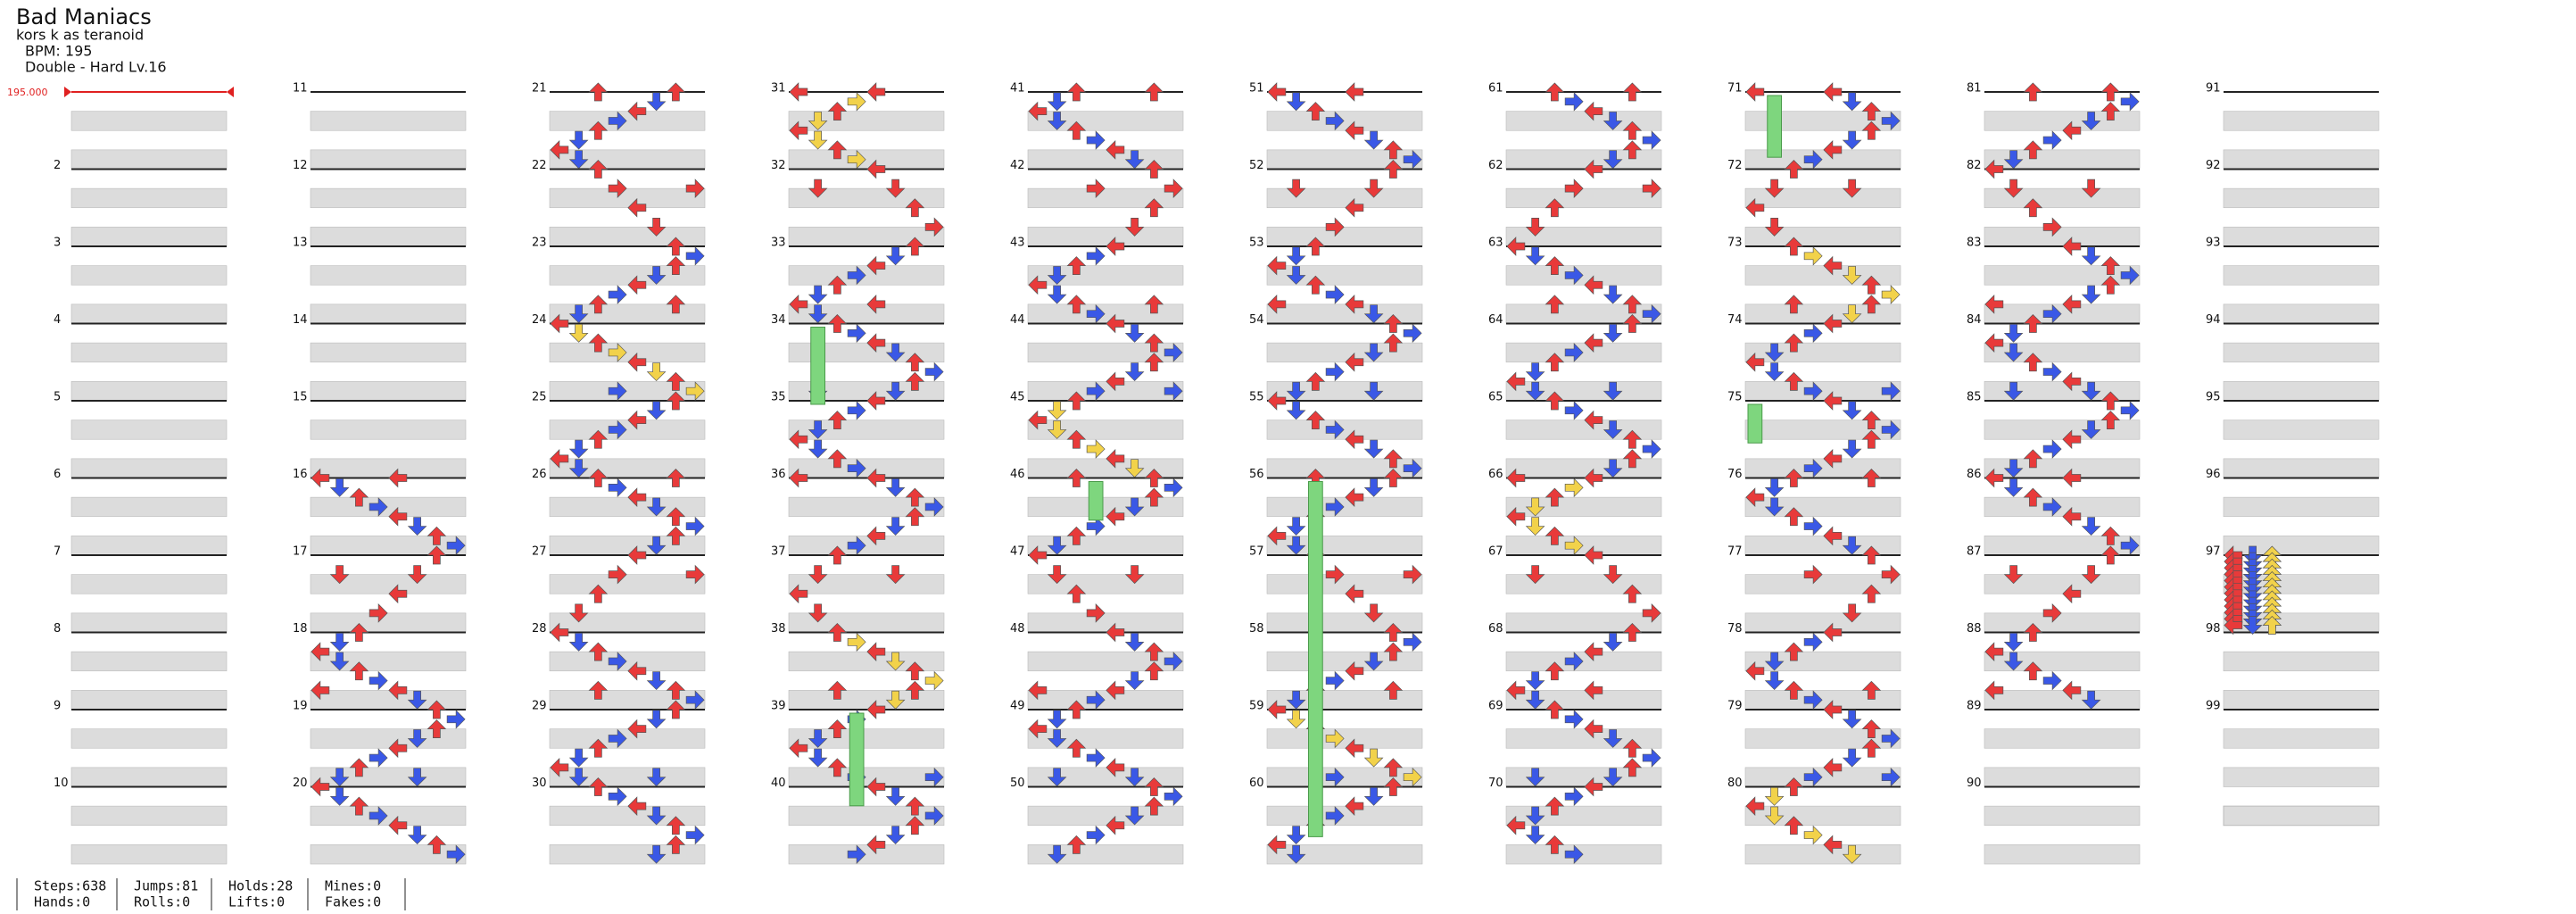 This screenshot has width=2576, height=914. What do you see at coordinates (2213, 552) in the screenshot?
I see `measure-number: 97` at bounding box center [2213, 552].